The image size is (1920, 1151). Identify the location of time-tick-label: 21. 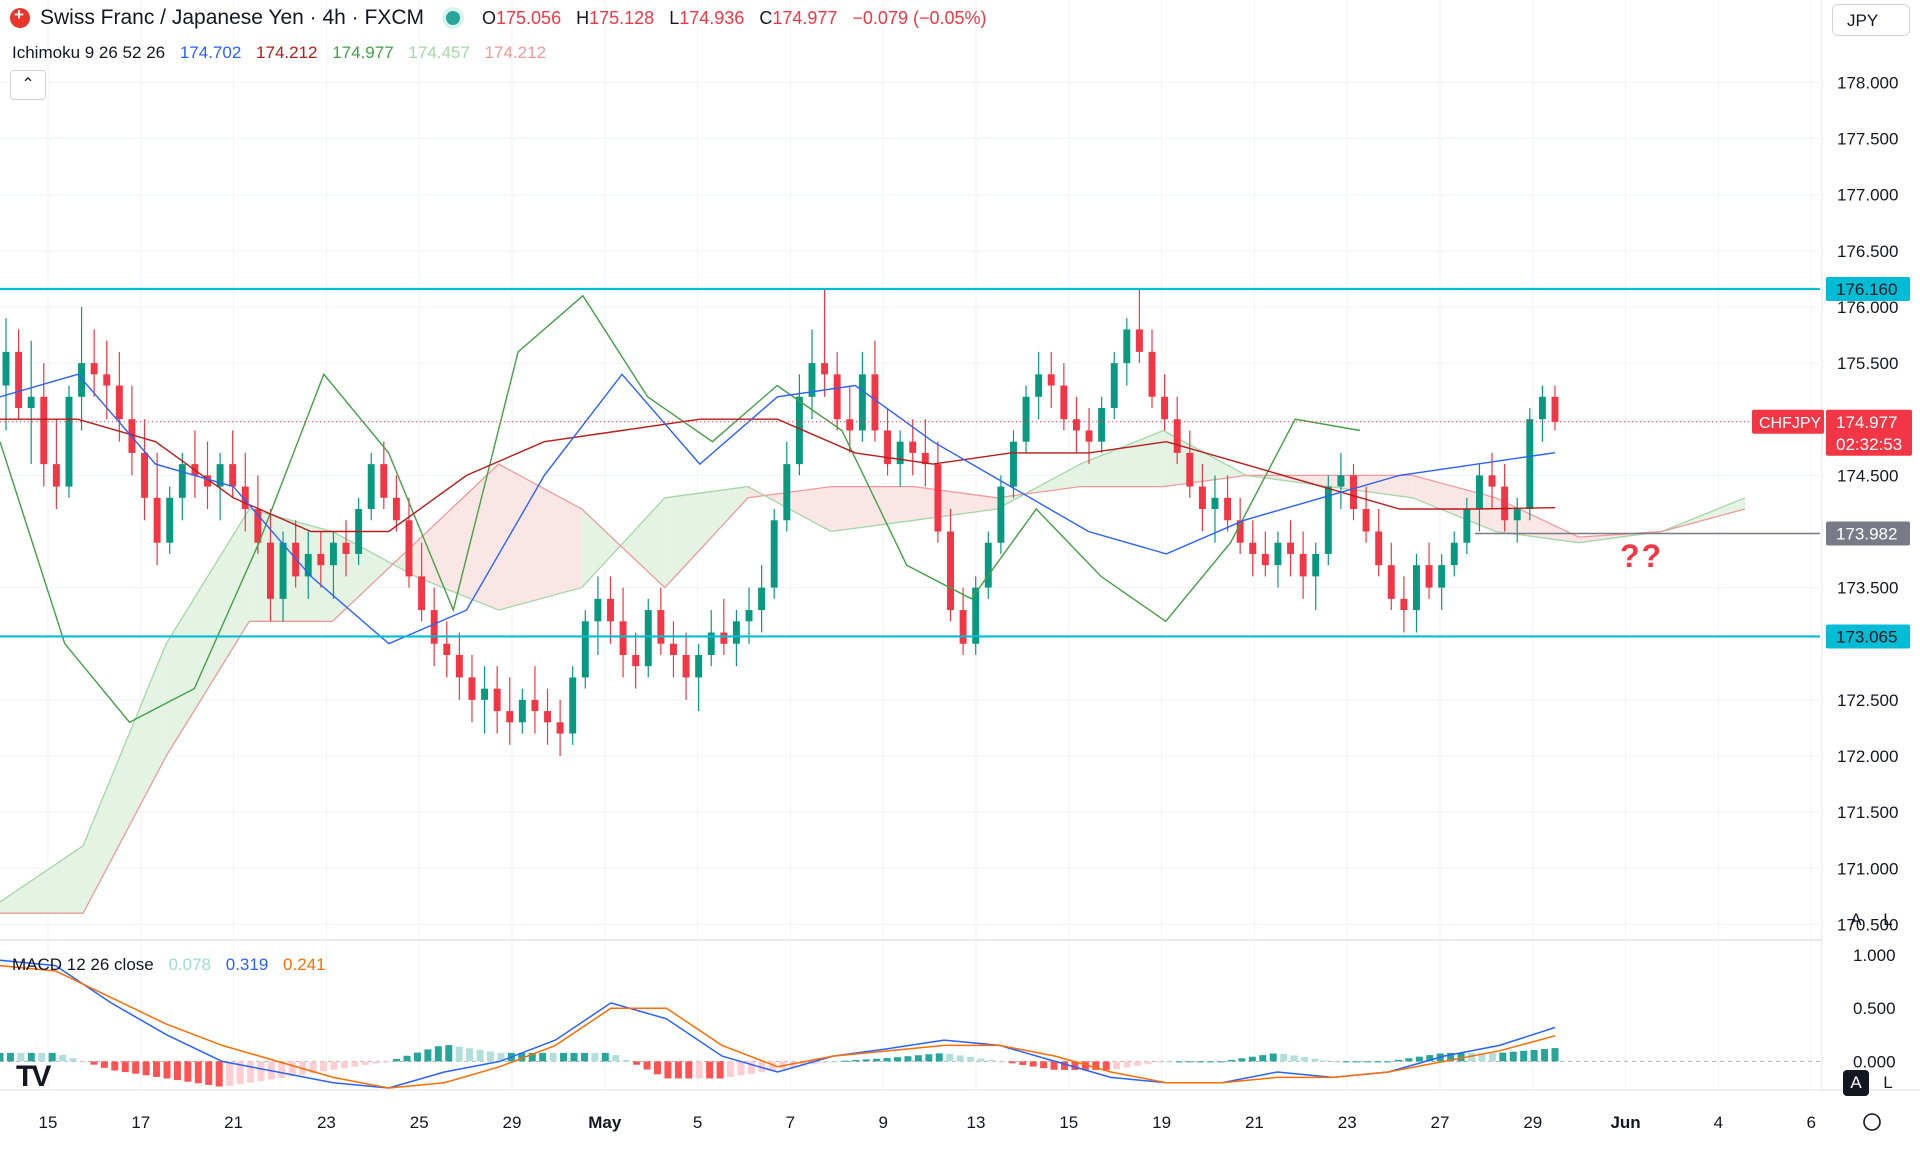
(1254, 1122).